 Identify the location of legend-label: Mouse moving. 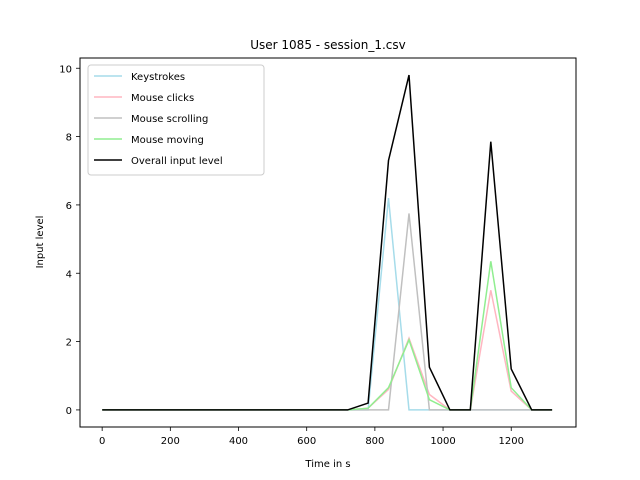
(167, 140).